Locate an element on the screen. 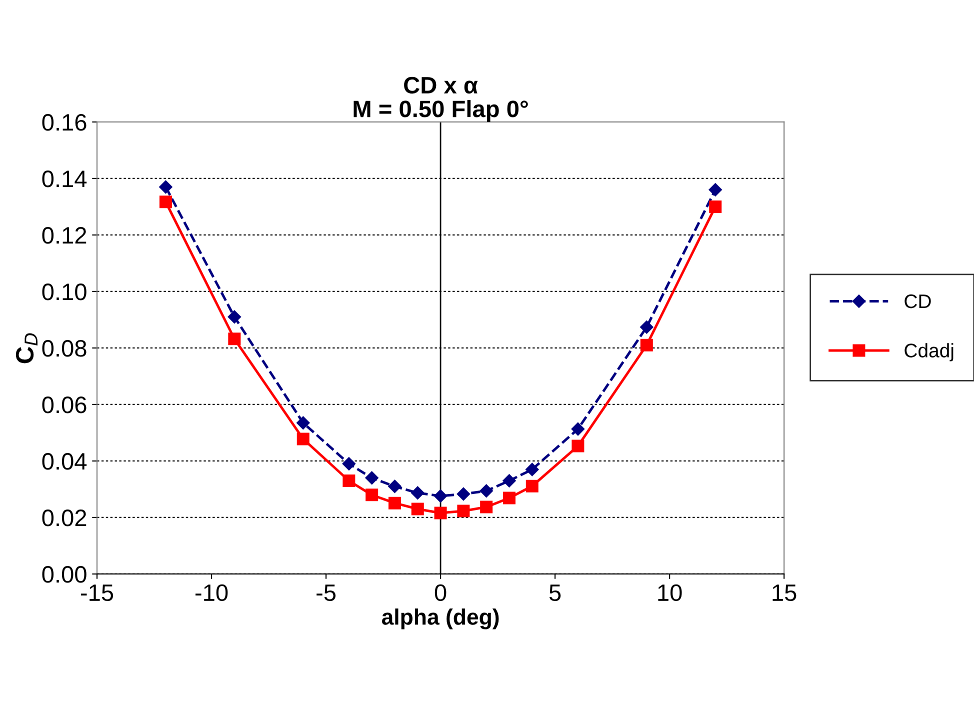 This screenshot has height=720, width=974. x-tick-label: 15 is located at coordinates (784, 593).